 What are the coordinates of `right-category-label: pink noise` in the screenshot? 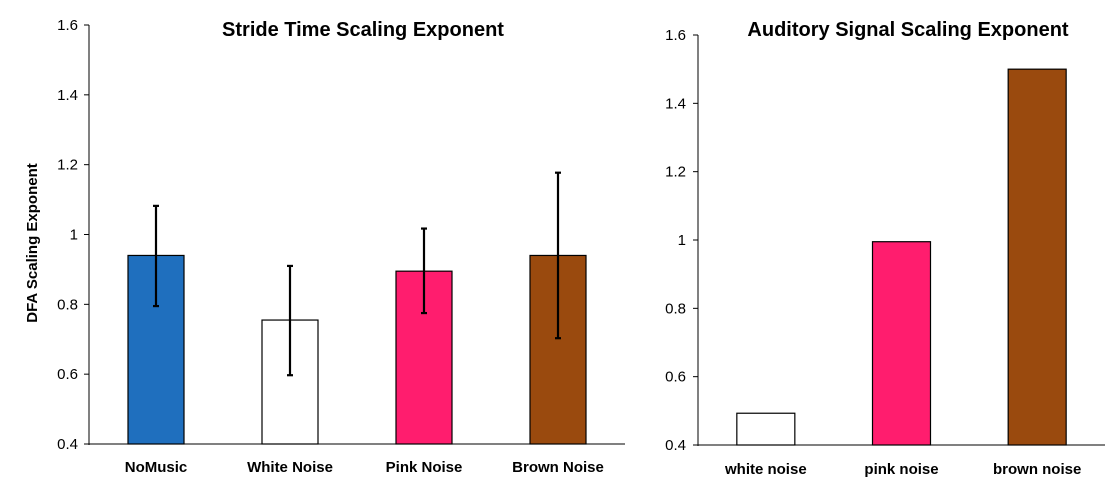 It's located at (901, 469).